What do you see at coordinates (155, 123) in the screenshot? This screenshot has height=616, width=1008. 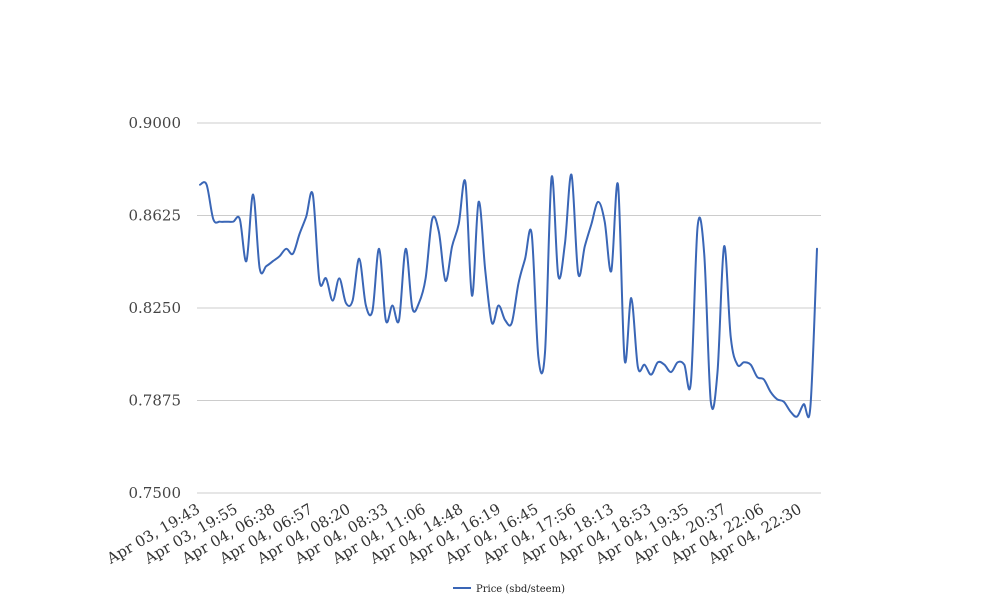 I see `y-tick-label: 0.9000` at bounding box center [155, 123].